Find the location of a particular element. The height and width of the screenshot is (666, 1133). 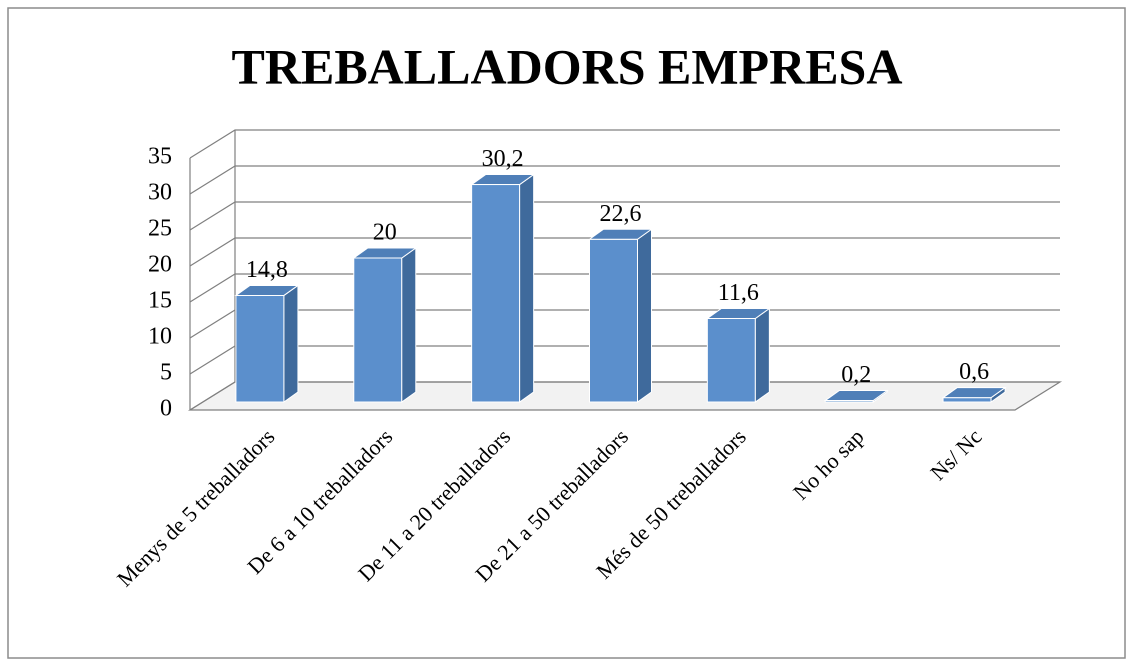

value-label: 14,8 is located at coordinates (267, 270).